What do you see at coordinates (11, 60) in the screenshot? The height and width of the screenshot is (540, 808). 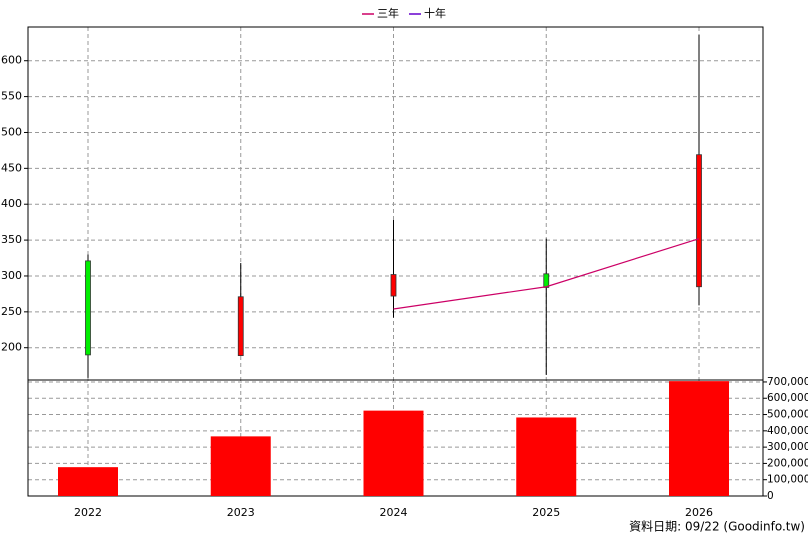 I see `y-tick-label: 600` at bounding box center [11, 60].